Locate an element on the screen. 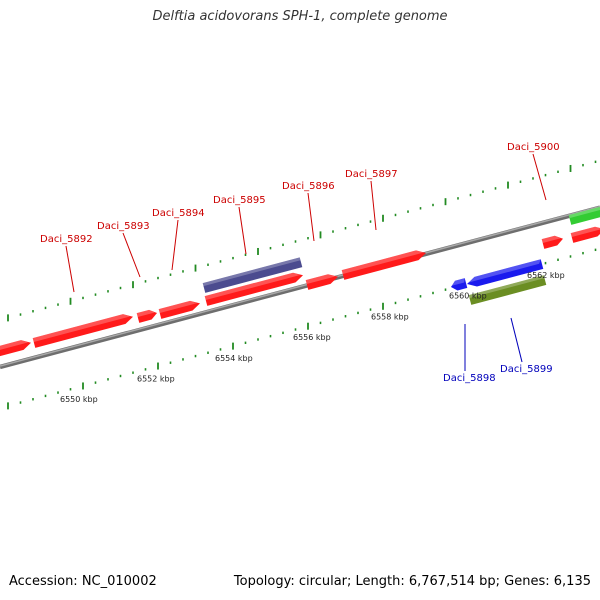 The image size is (600, 600). gene-label-daci_5894: Daci_5894 is located at coordinates (178, 213).